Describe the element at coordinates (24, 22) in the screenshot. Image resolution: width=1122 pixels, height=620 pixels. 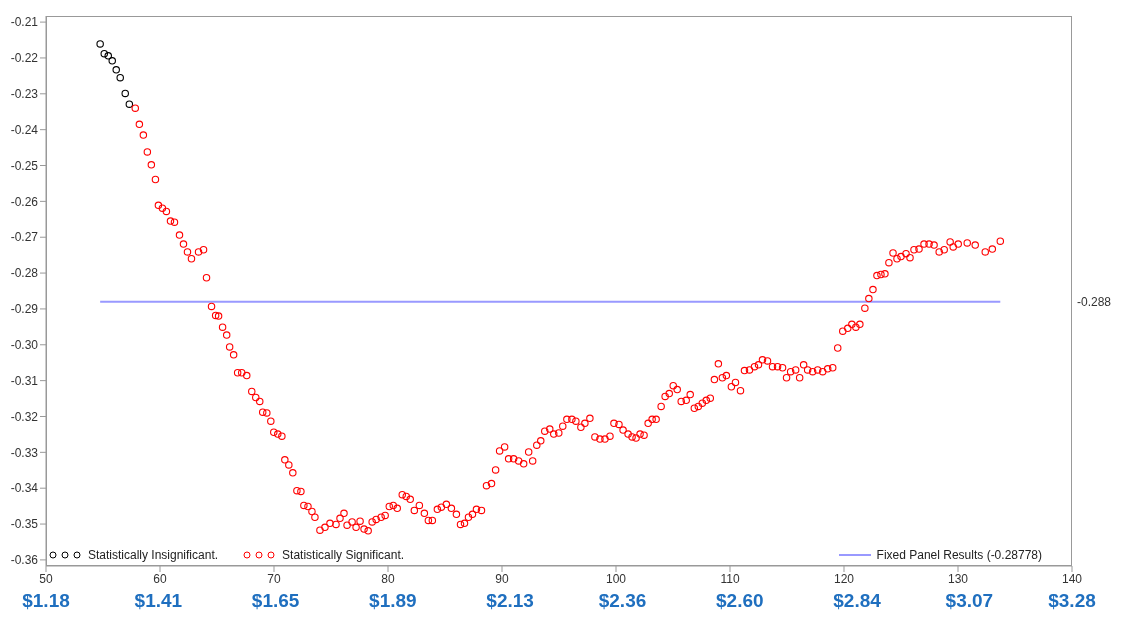
I see `y-tick-label: -0.21` at that location.